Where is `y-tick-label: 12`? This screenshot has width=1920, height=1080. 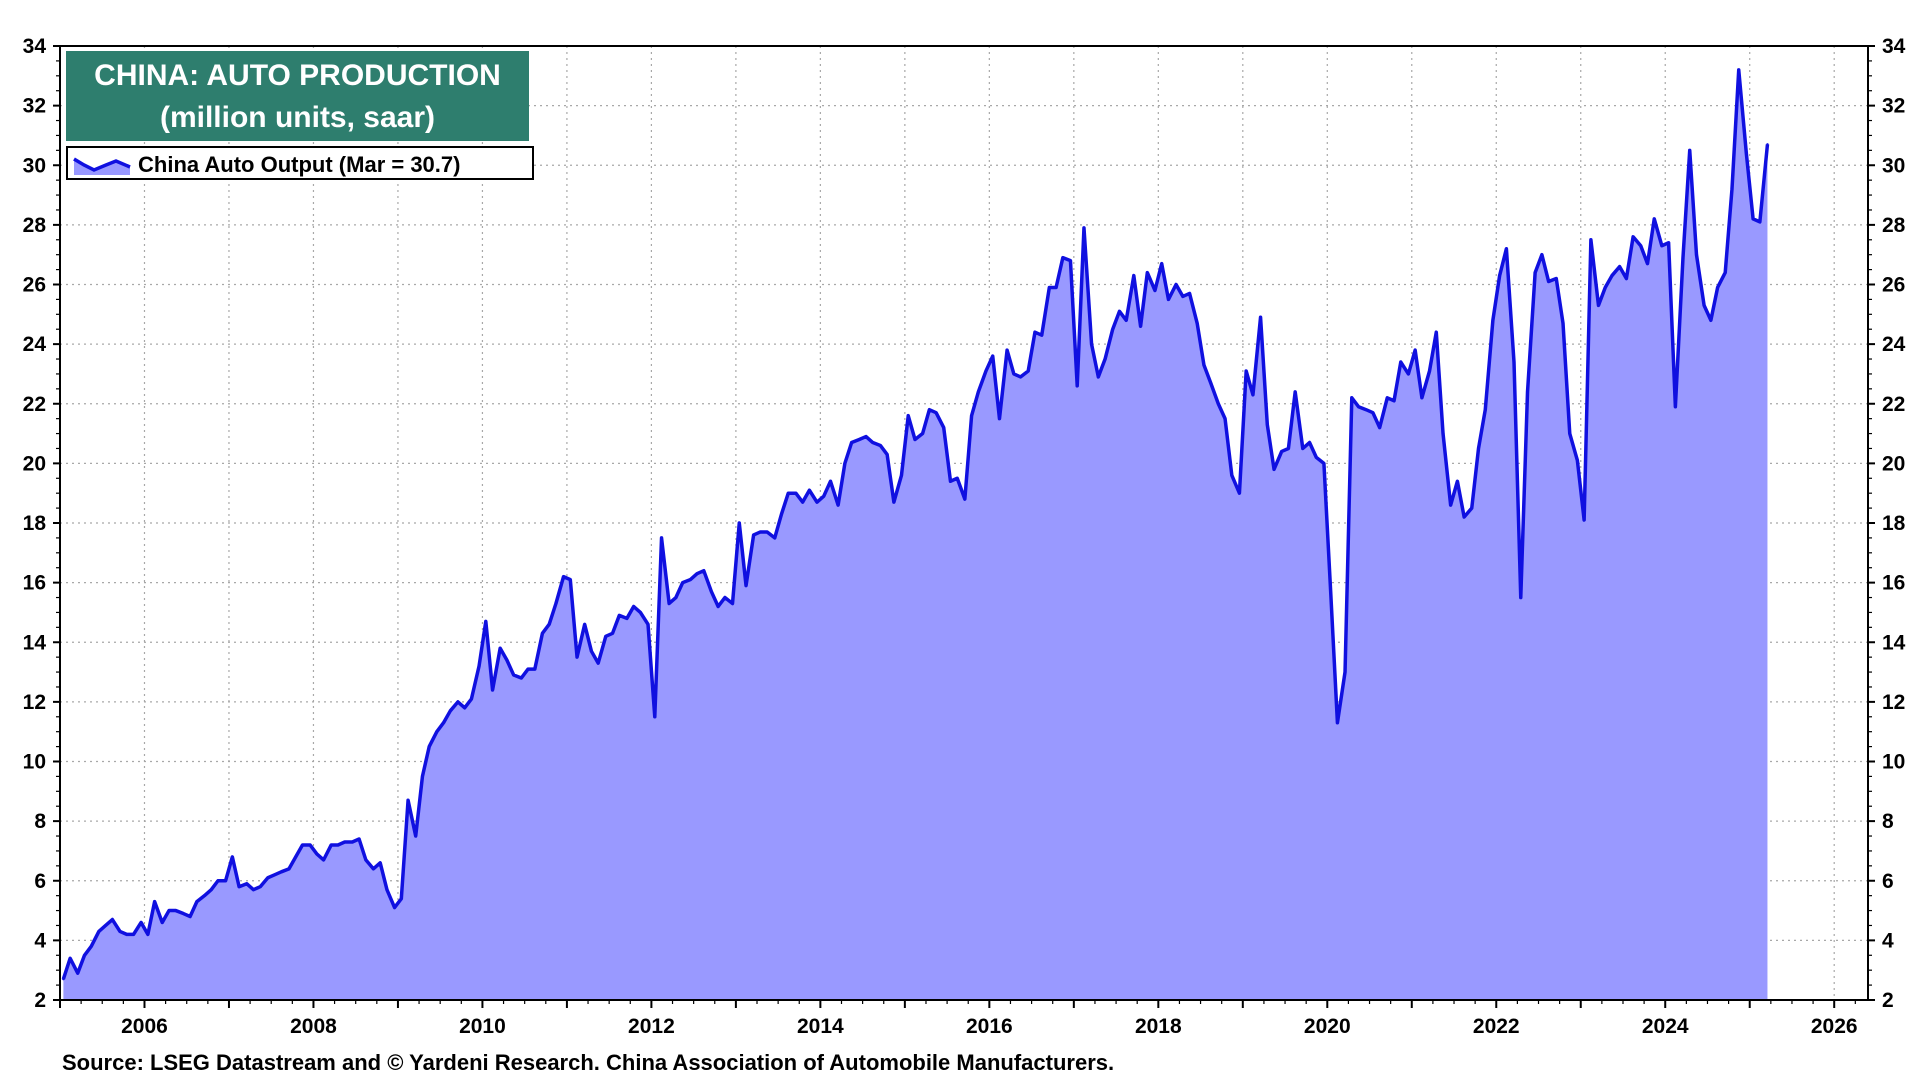
y-tick-label: 12 is located at coordinates (1893, 702).